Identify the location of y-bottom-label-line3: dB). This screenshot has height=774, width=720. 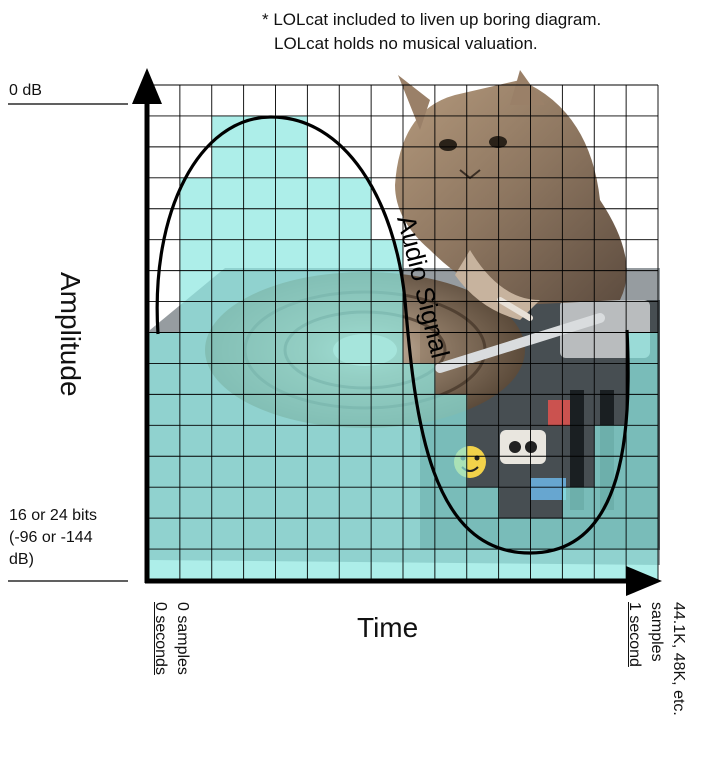
(21, 559).